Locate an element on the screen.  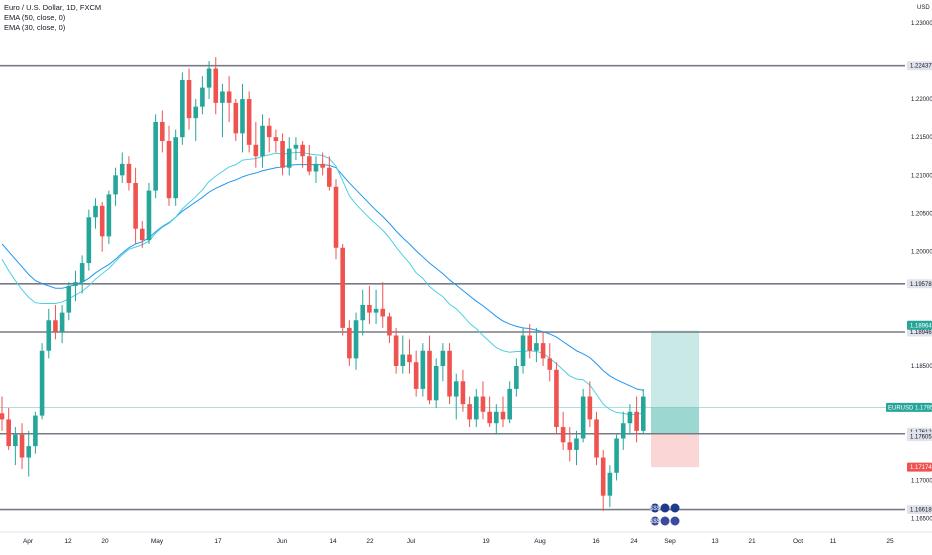
x-tick-label: May is located at coordinates (157, 541).